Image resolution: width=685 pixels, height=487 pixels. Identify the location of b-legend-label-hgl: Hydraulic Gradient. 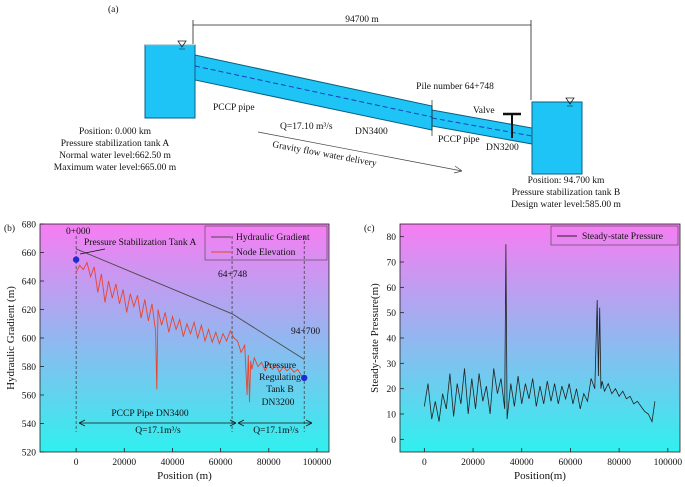
(273, 238).